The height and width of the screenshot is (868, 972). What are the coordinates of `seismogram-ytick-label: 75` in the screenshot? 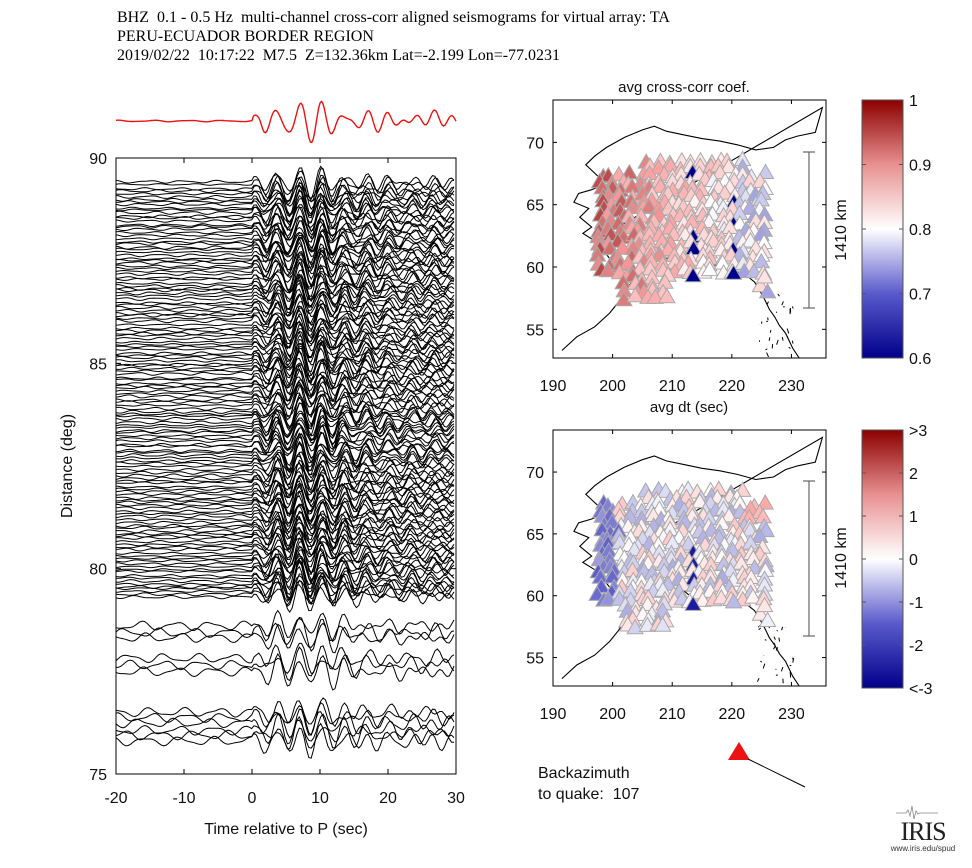 It's located at (98, 775).